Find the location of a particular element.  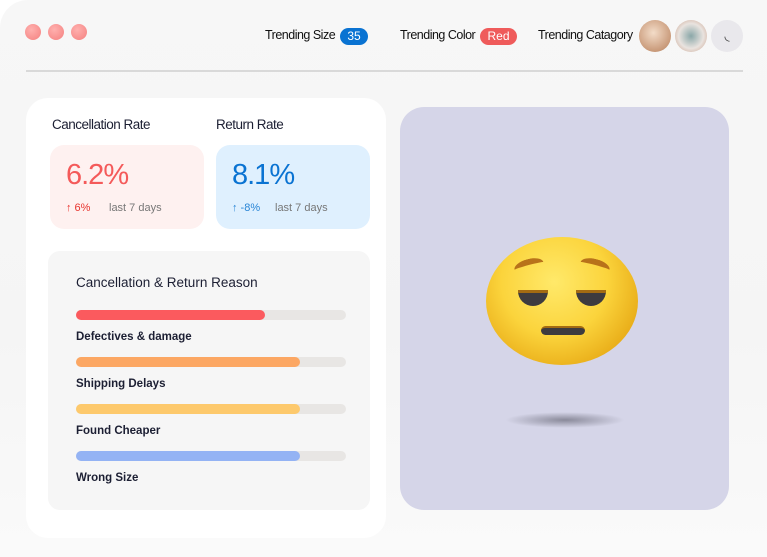

window-minimize-button is located at coordinates (56, 32).